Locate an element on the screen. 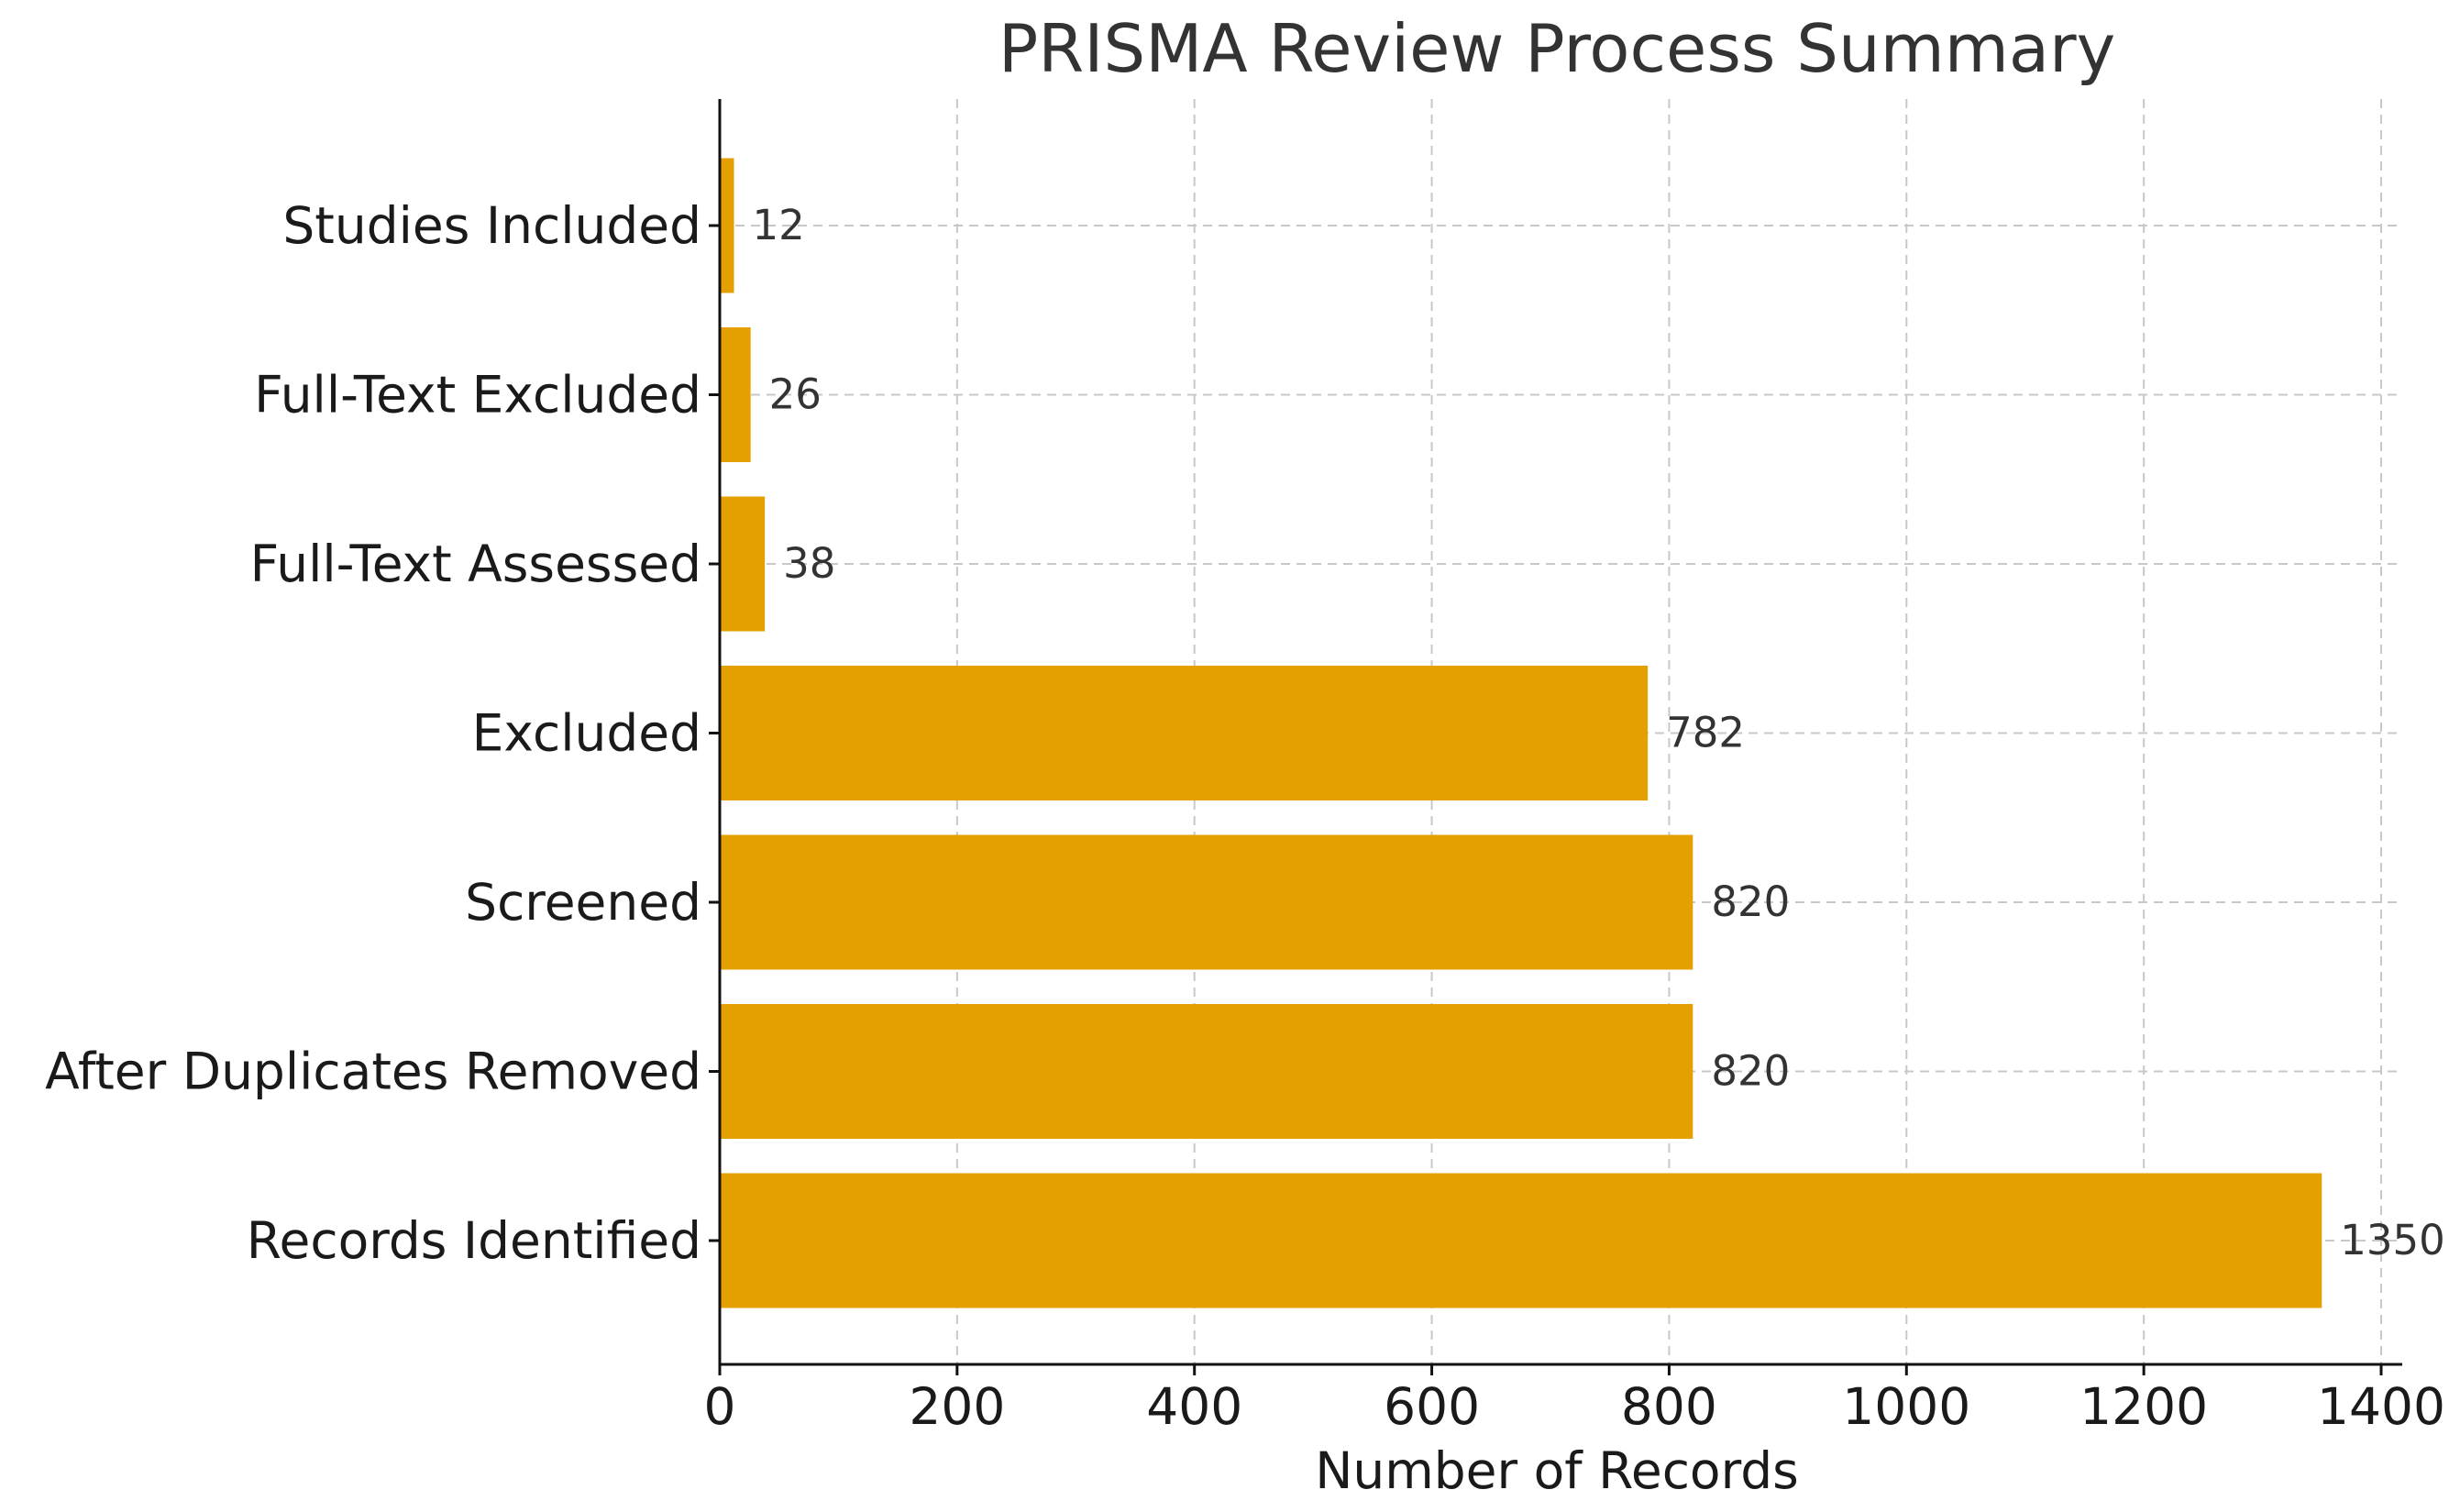  data-label: 782 is located at coordinates (1705, 733).